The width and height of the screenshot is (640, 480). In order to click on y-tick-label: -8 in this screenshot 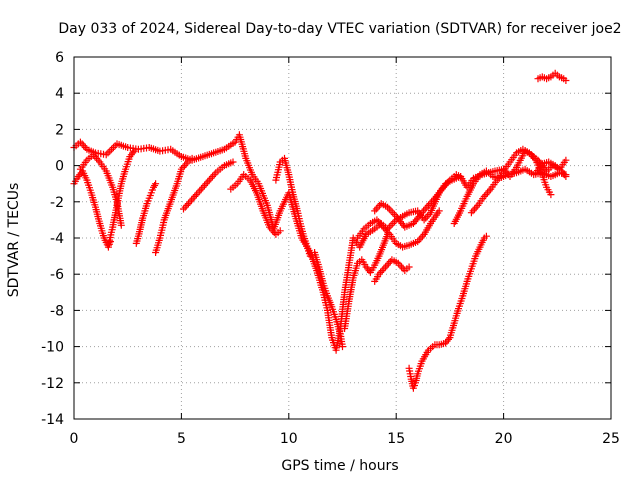, I will do `click(57, 311)`.